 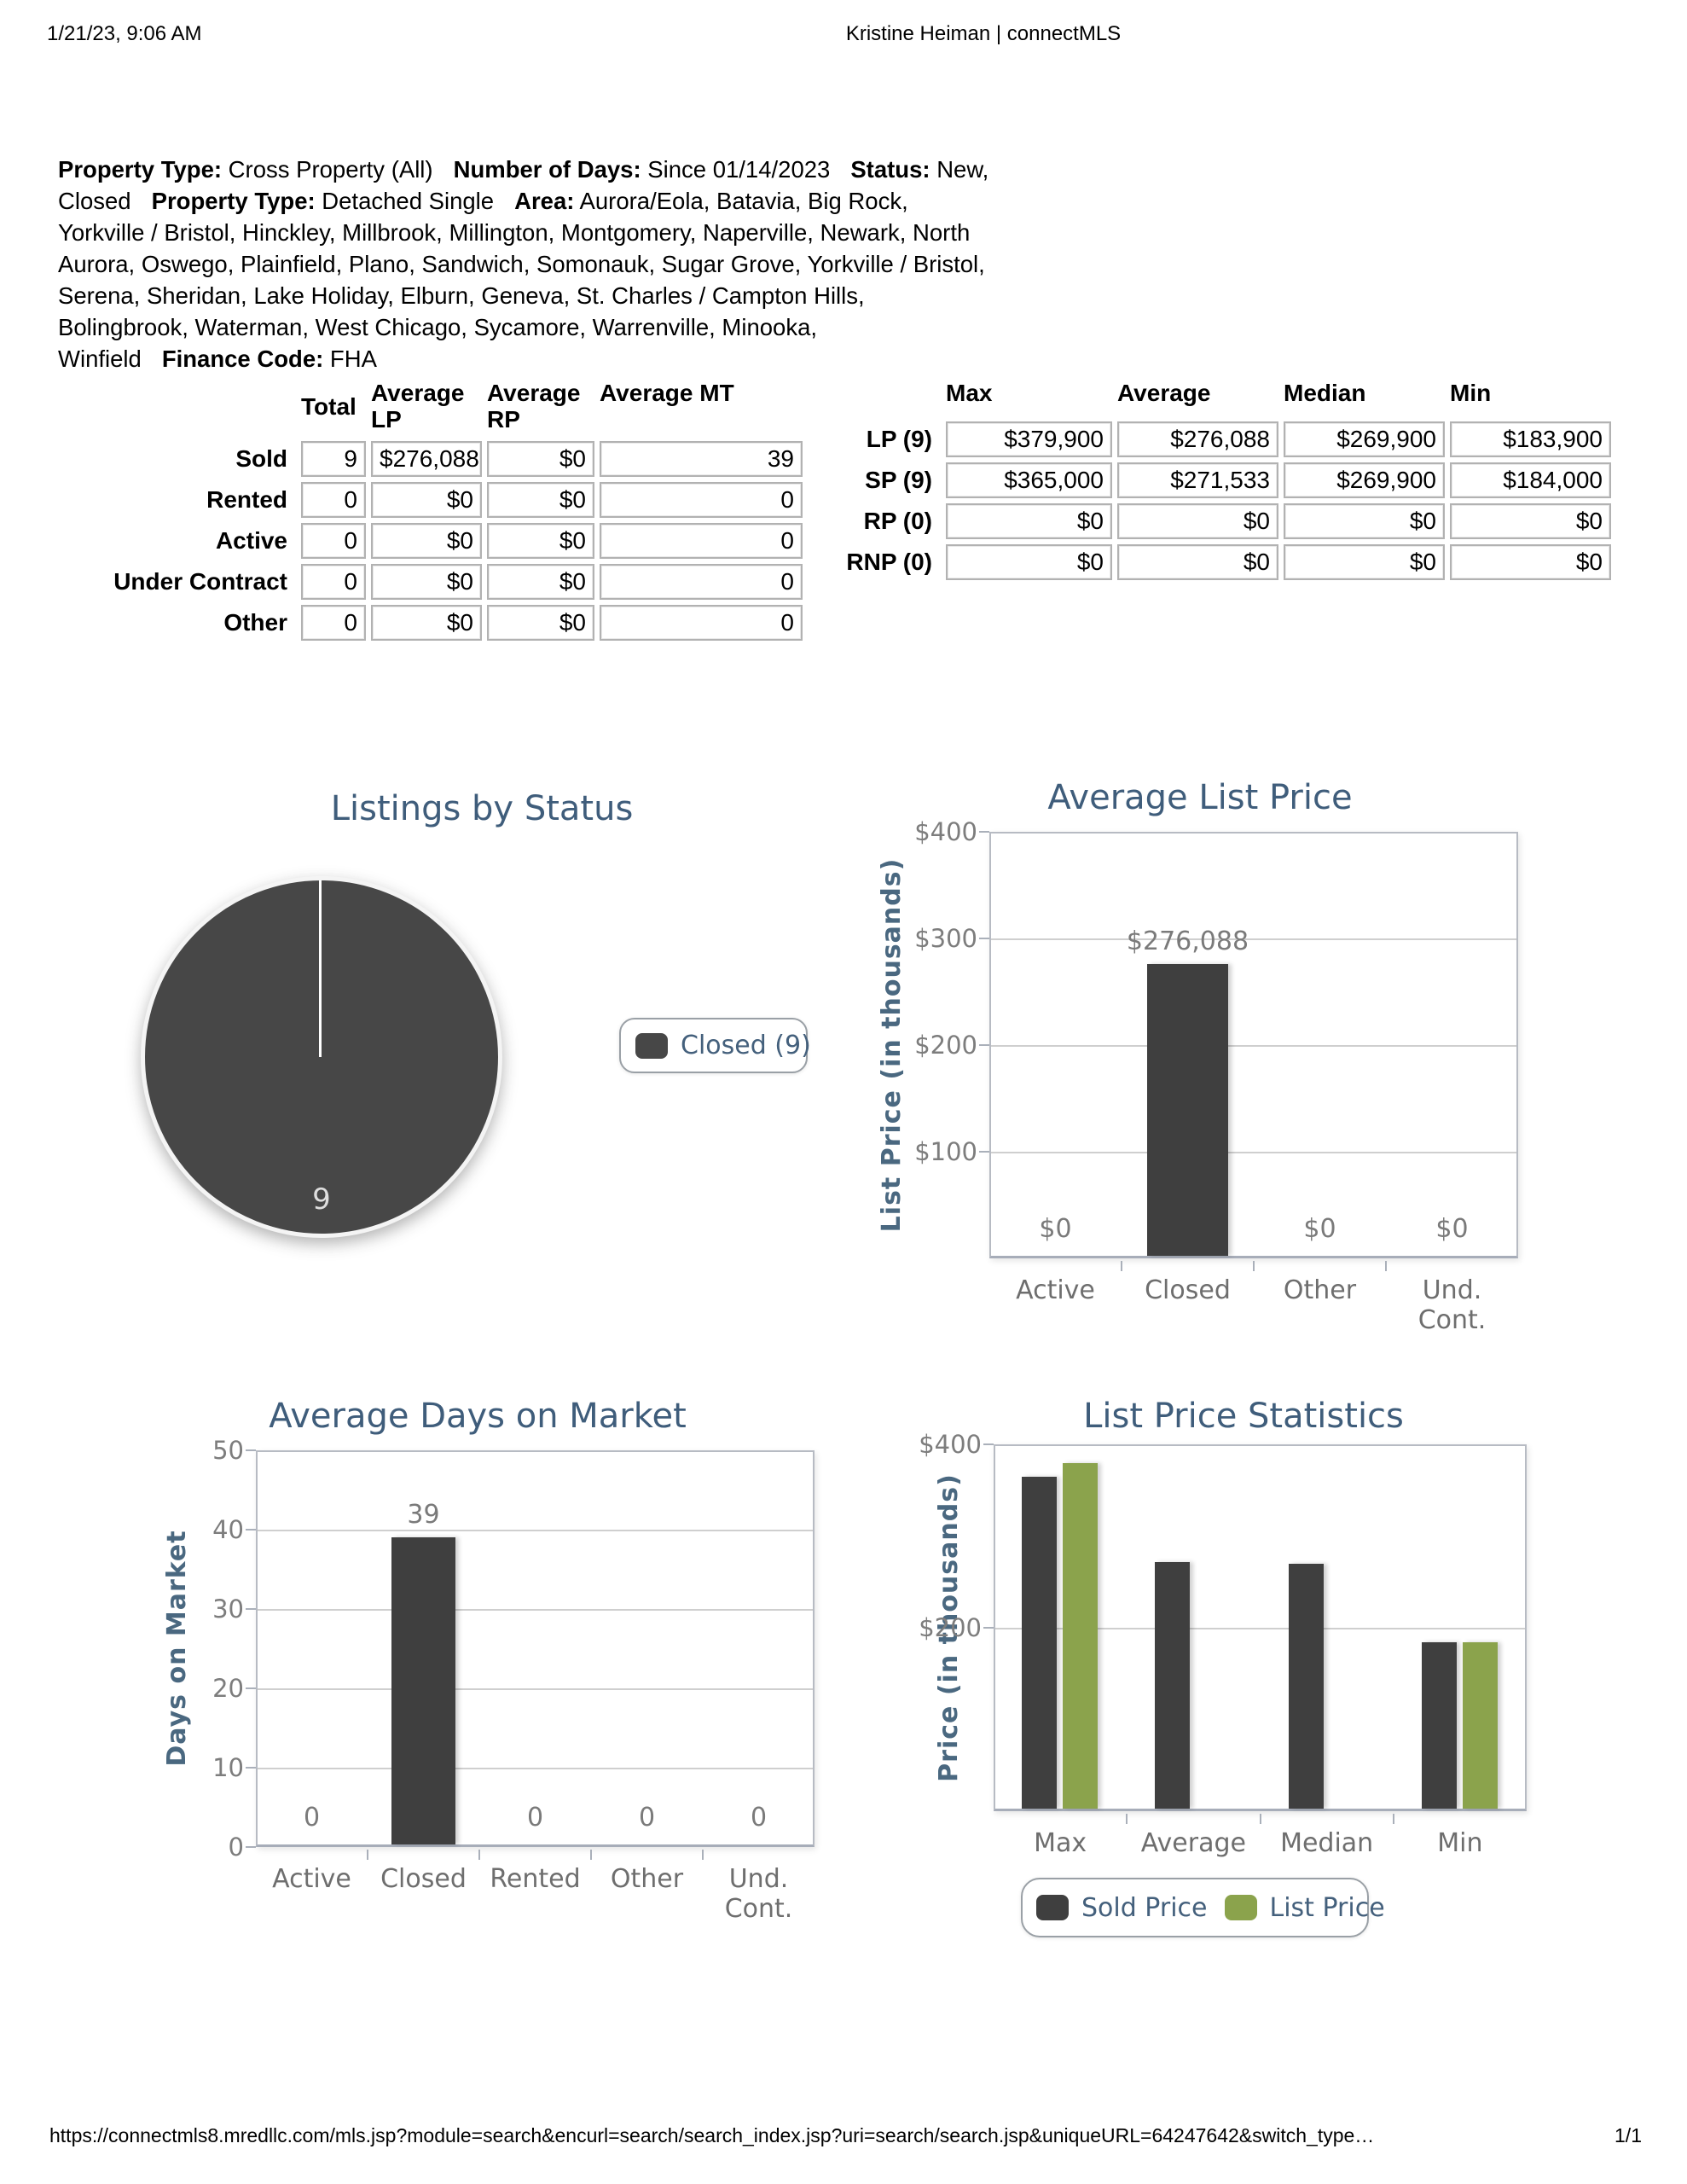 I want to click on x-category-label: Und. Cont., so click(x=1452, y=1305).